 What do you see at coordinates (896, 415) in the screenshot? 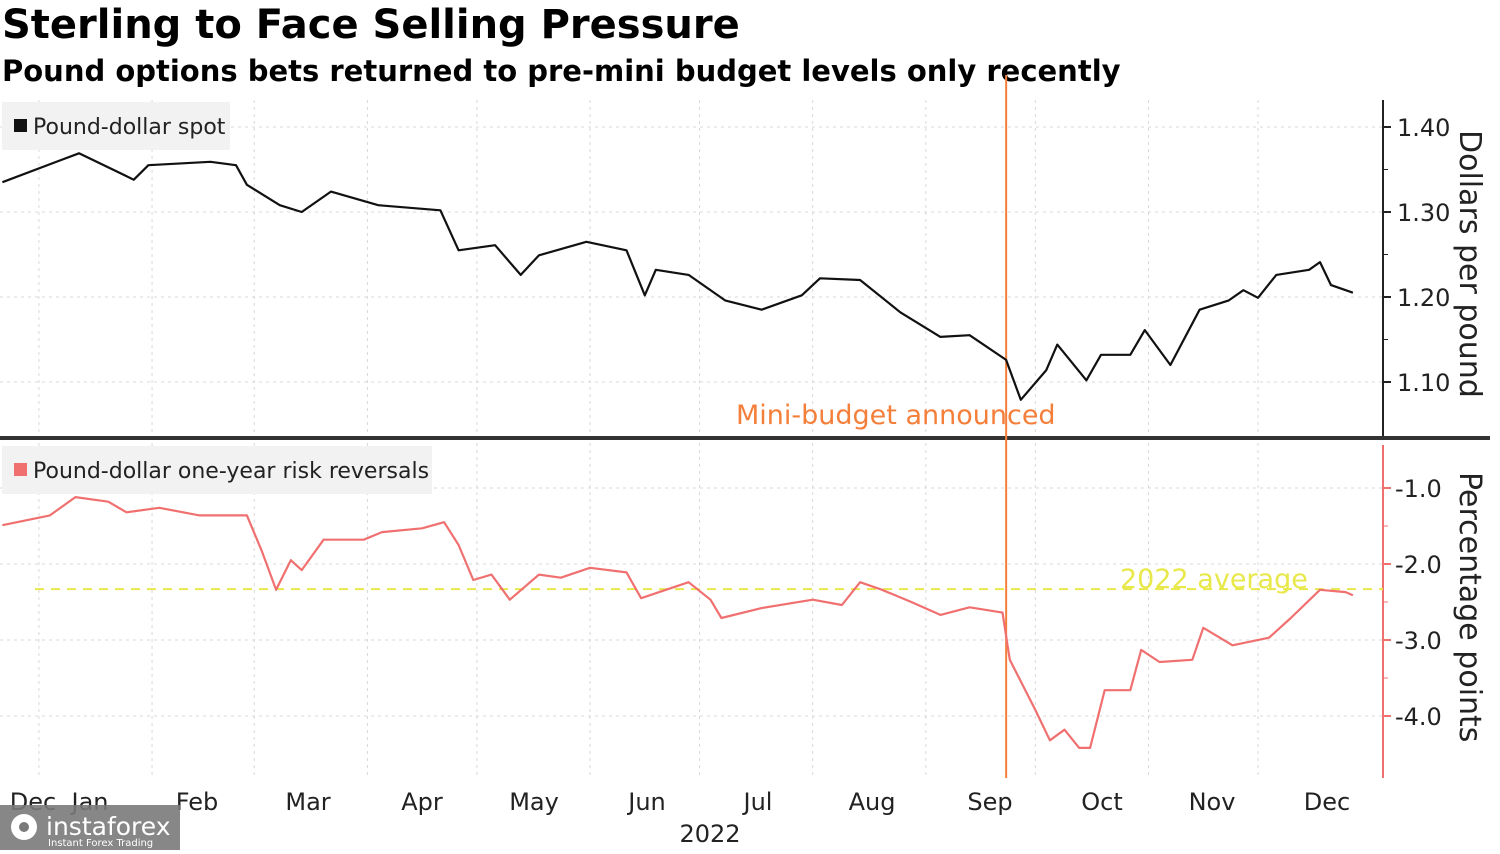
I see `annotation-mini-budget: Mini-budget announced` at bounding box center [896, 415].